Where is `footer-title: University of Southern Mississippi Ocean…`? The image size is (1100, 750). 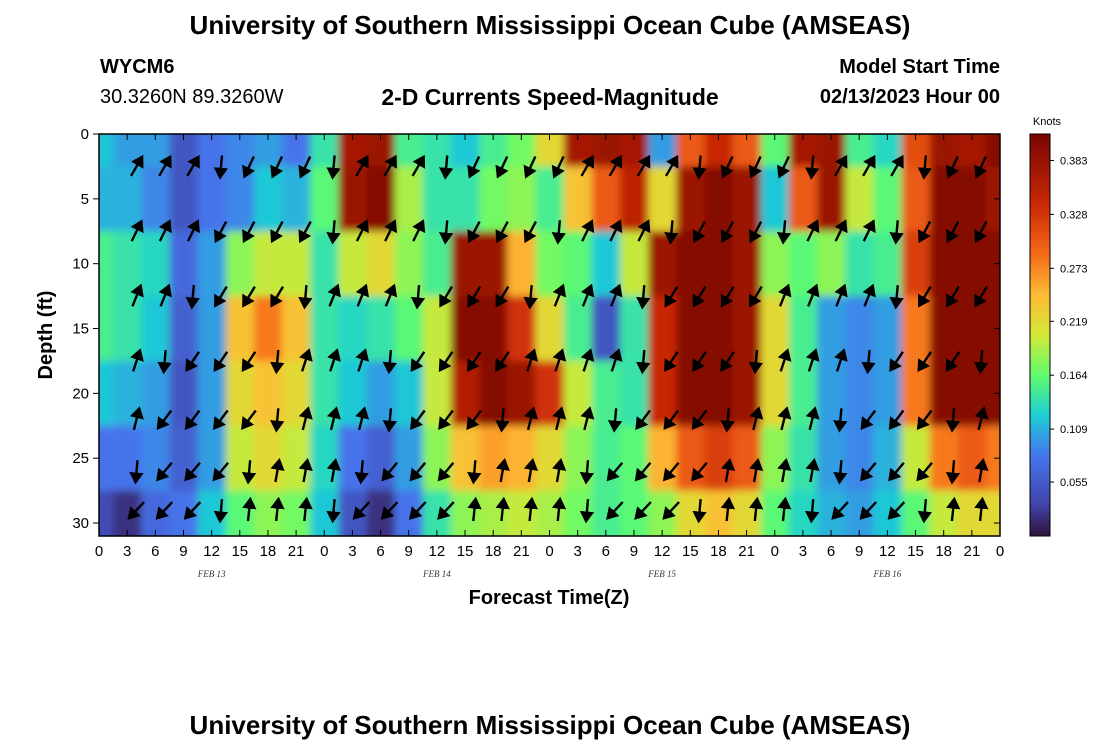
footer-title: University of Southern Mississippi Ocean… is located at coordinates (550, 725).